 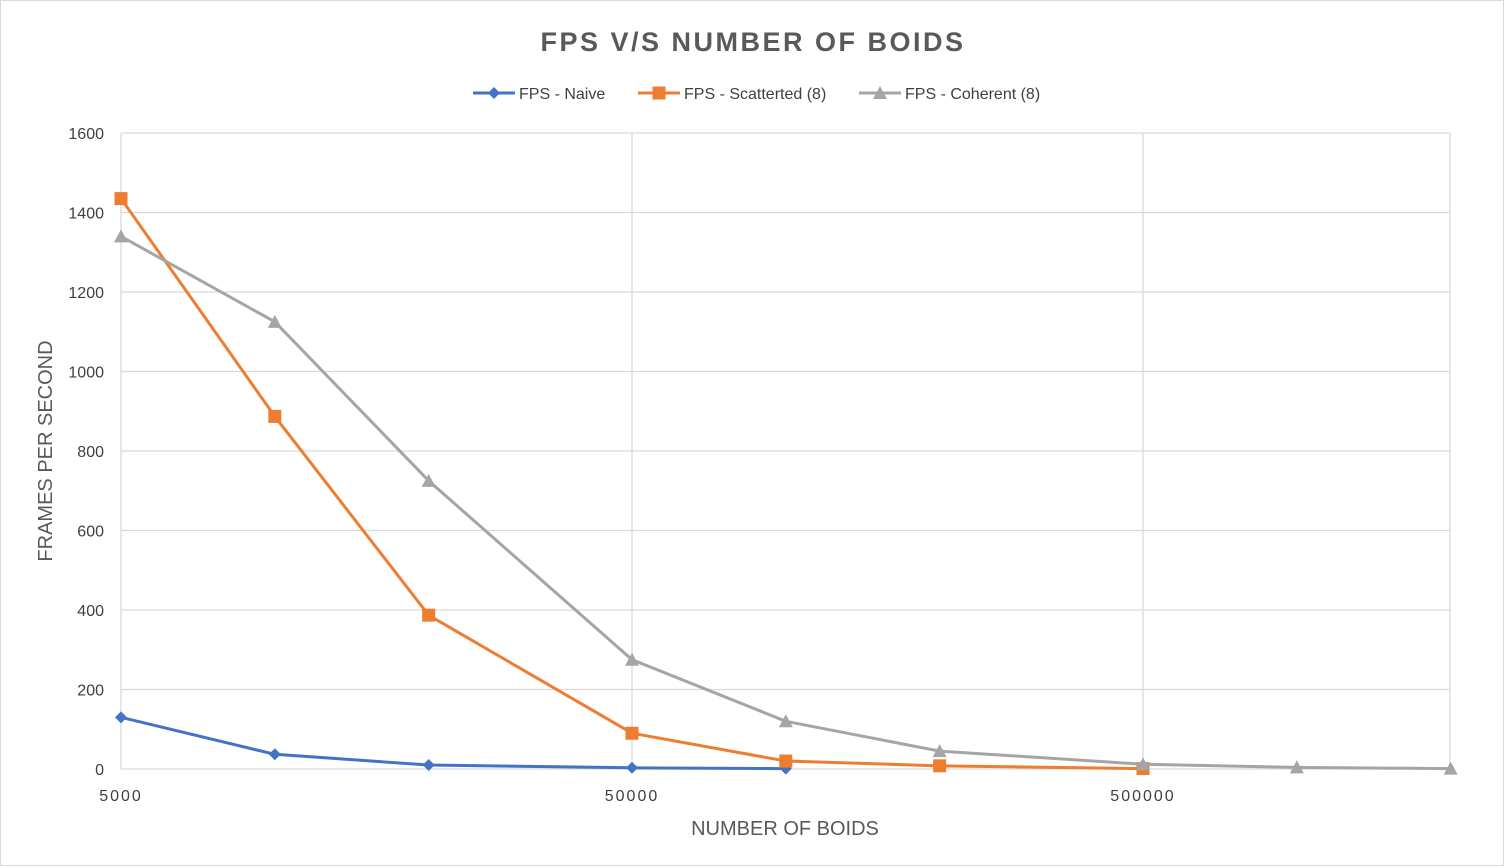 What do you see at coordinates (632, 796) in the screenshot?
I see `x-tick-label: 50000` at bounding box center [632, 796].